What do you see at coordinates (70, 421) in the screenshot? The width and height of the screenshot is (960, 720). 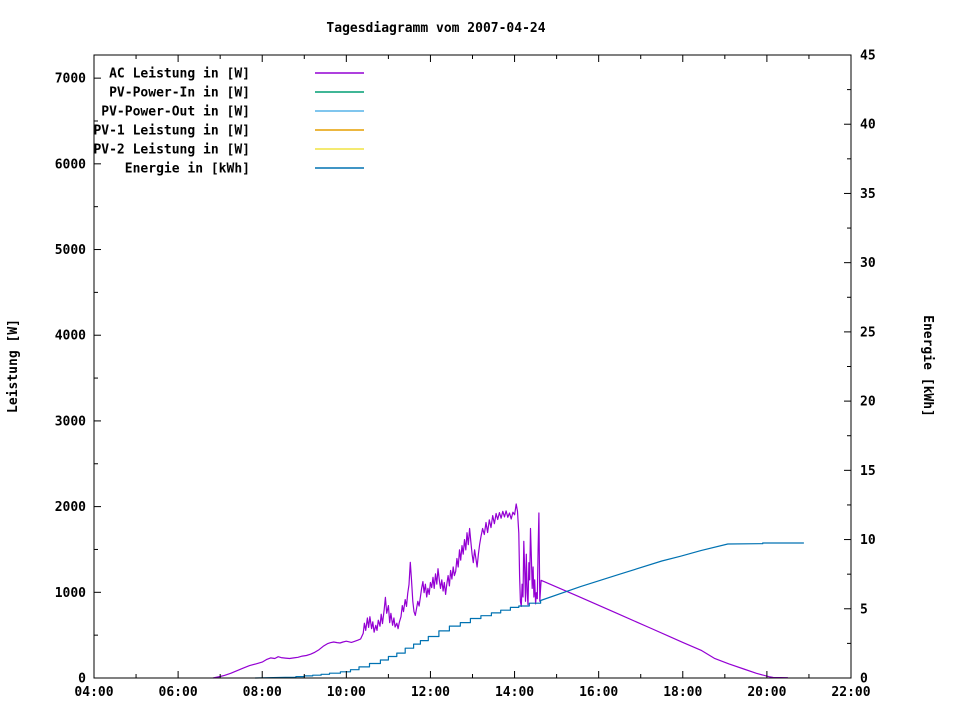 I see `y-tick-label: 3000` at bounding box center [70, 421].